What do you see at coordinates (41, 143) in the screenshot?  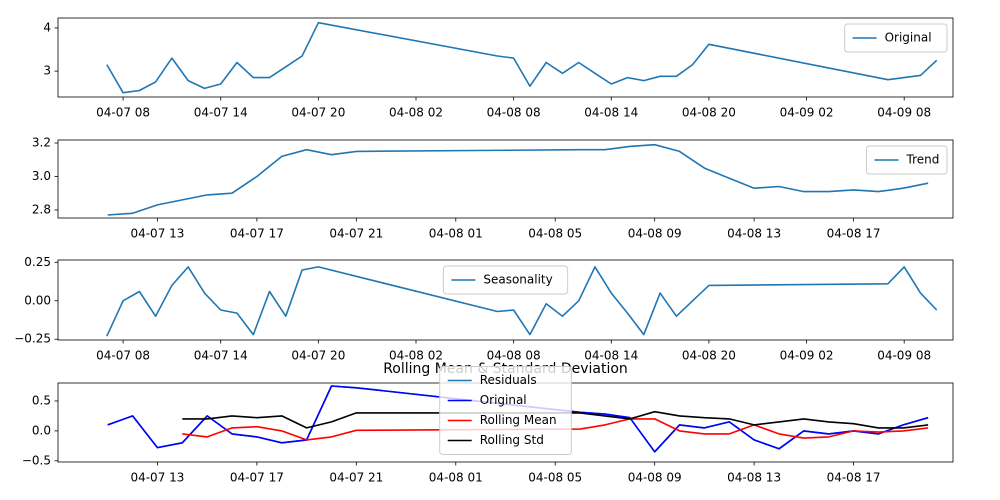 I see `y-tick-label: 3.2` at bounding box center [41, 143].